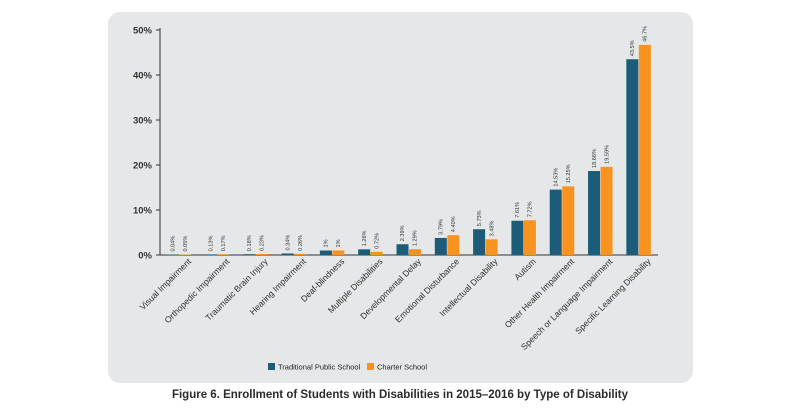 This screenshot has width=800, height=410. Describe the element at coordinates (143, 211) in the screenshot. I see `y-tick-label: 10%` at that location.